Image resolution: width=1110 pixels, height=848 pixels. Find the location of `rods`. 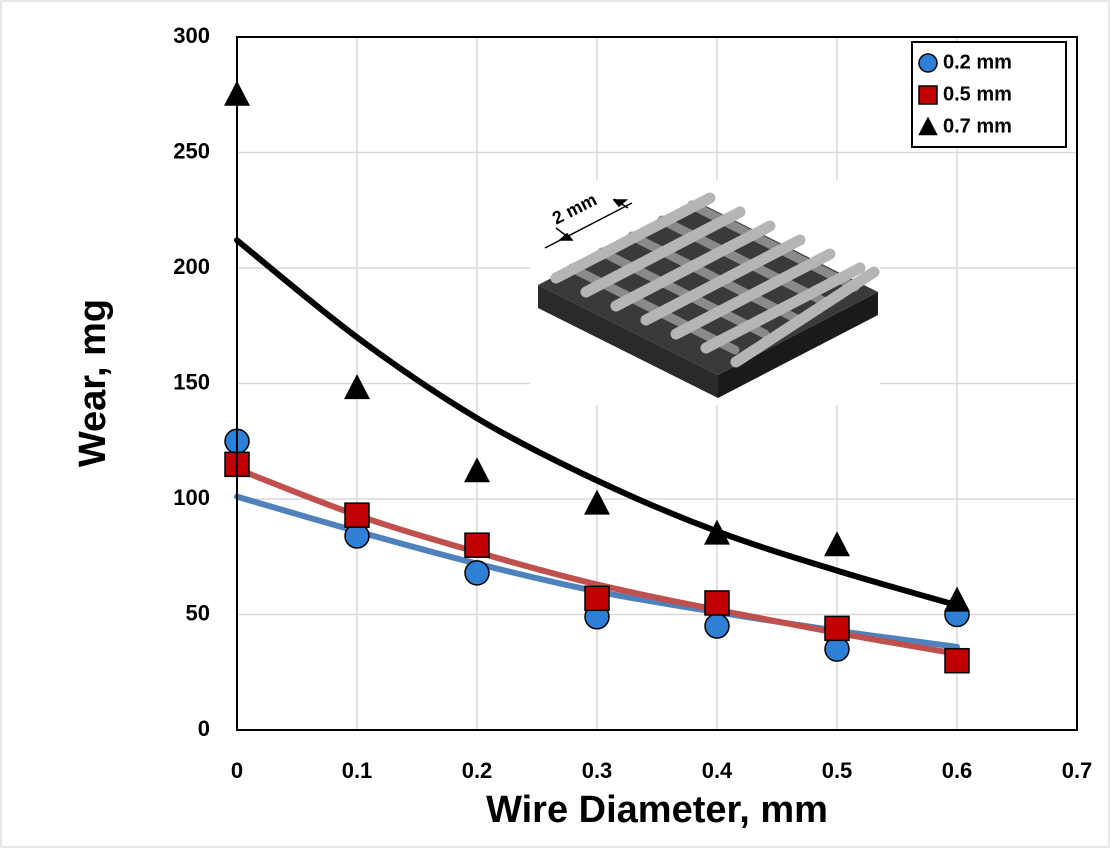

rods is located at coordinates (715, 280).